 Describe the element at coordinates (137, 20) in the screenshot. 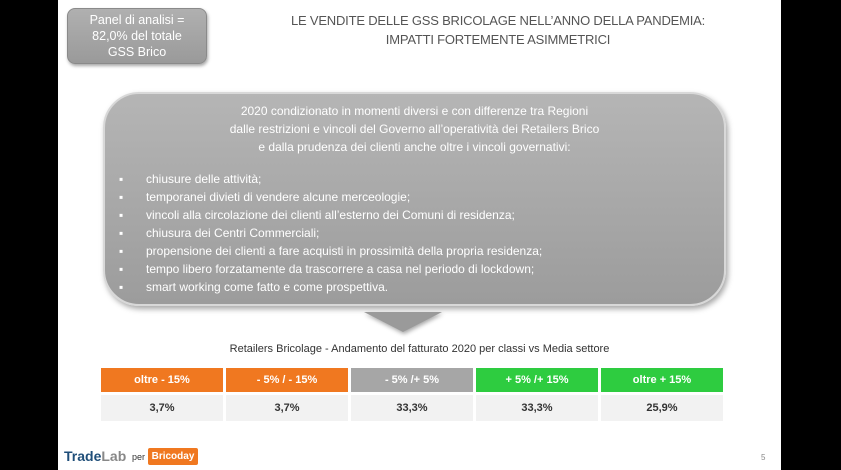

I see `panel-line-1: Panel di analisi =` at that location.